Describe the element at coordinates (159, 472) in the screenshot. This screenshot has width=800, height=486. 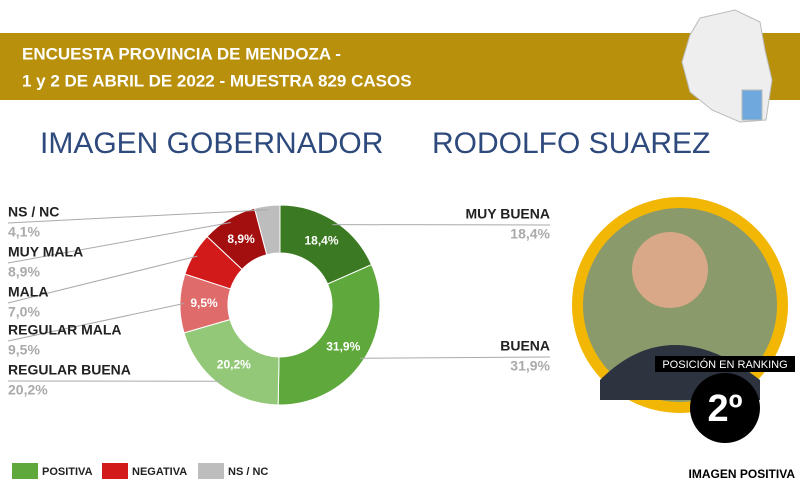
I see `legend-label: NEGATIVA` at that location.